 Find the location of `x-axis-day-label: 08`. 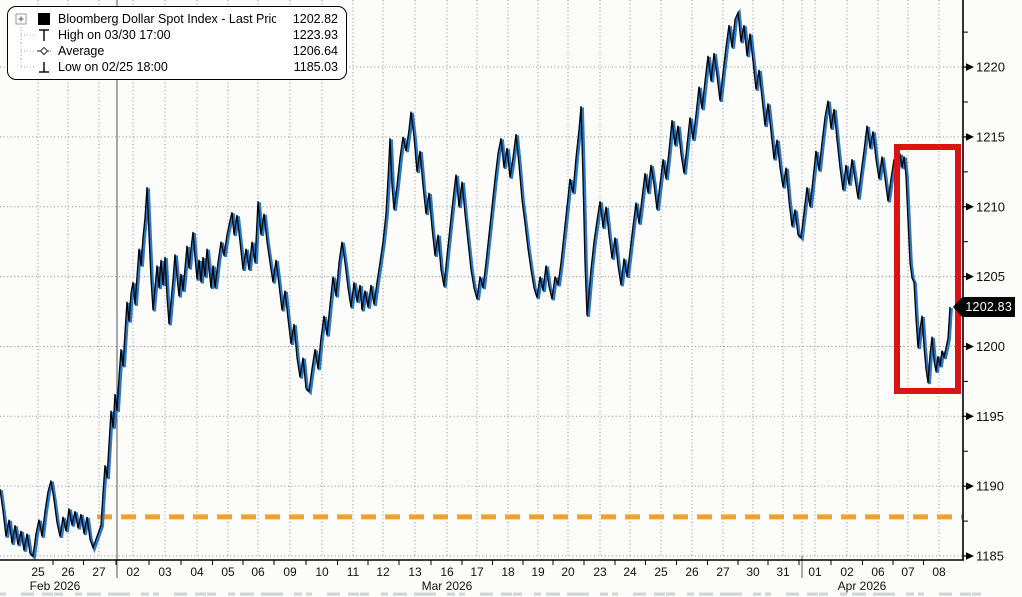

x-axis-day-label: 08 is located at coordinates (939, 572).